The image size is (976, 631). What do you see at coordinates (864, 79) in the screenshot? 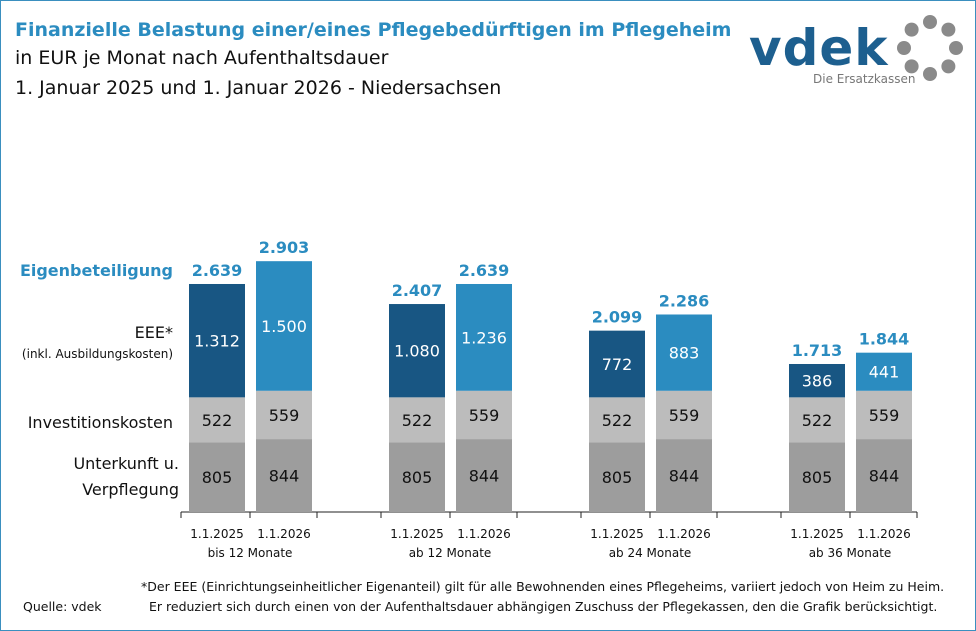
I see `logo-tagline: Die Ersatzkassen` at bounding box center [864, 79].